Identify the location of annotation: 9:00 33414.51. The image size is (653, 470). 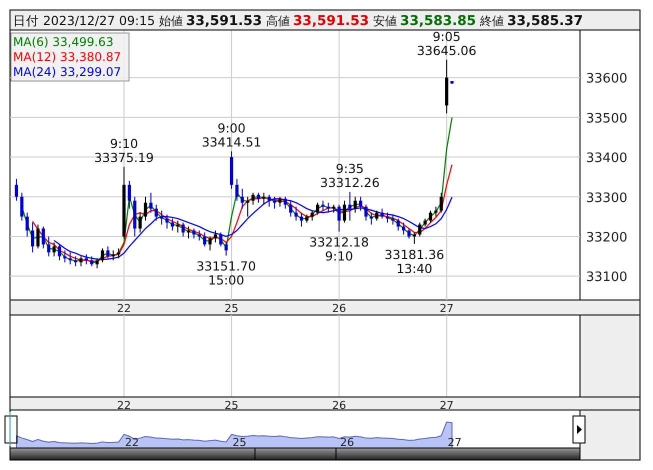
(232, 135).